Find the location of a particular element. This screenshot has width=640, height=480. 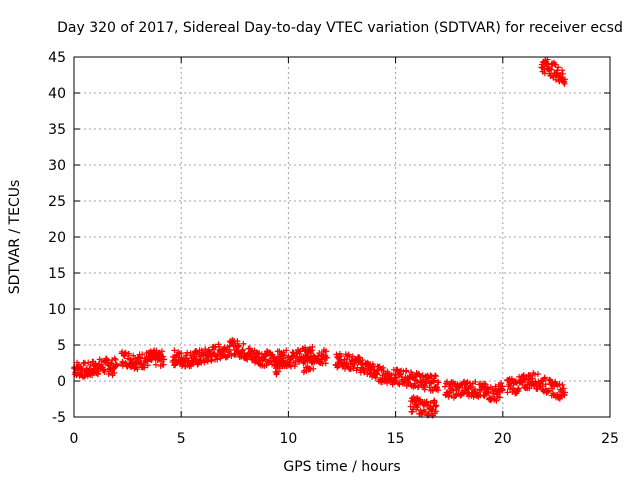

y-tick-label: 30 is located at coordinates (57, 166).